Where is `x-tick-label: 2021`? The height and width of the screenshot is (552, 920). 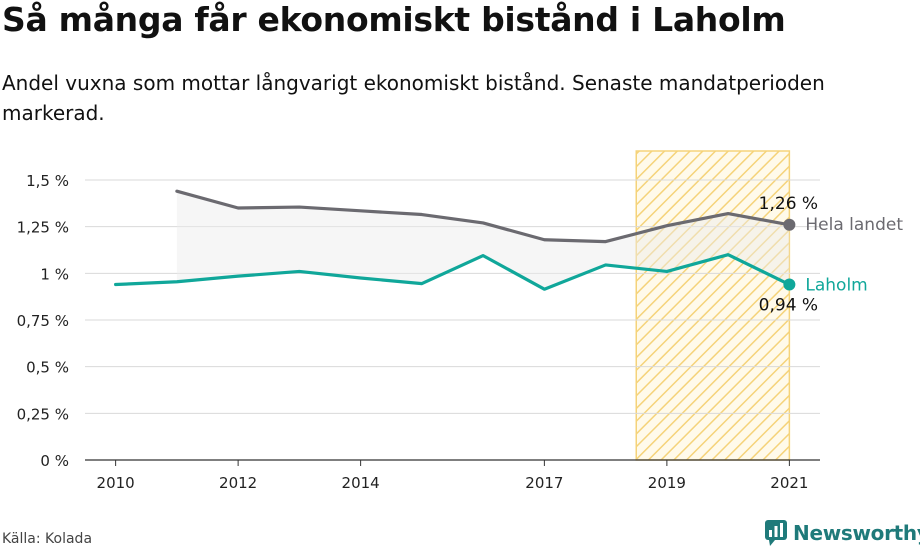 x-tick-label: 2021 is located at coordinates (789, 483).